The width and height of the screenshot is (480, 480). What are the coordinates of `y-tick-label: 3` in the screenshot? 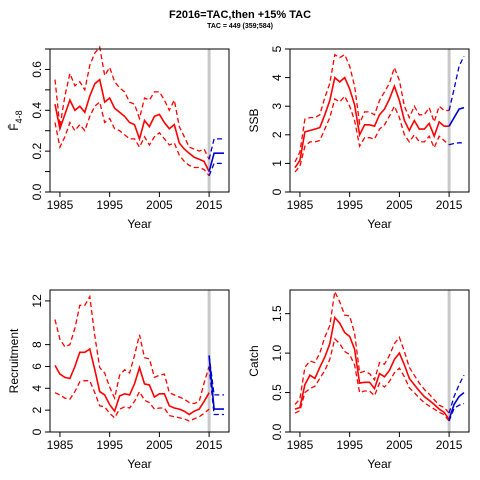 It's located at (277, 106).